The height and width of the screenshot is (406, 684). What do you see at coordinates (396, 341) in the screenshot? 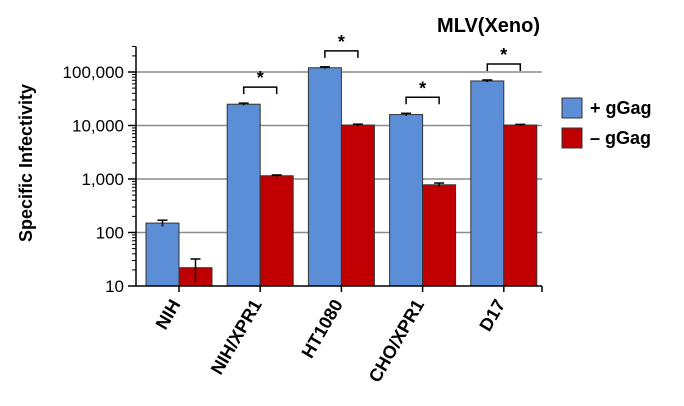
I see `x-tick-label: CHO/XPR1` at bounding box center [396, 341].